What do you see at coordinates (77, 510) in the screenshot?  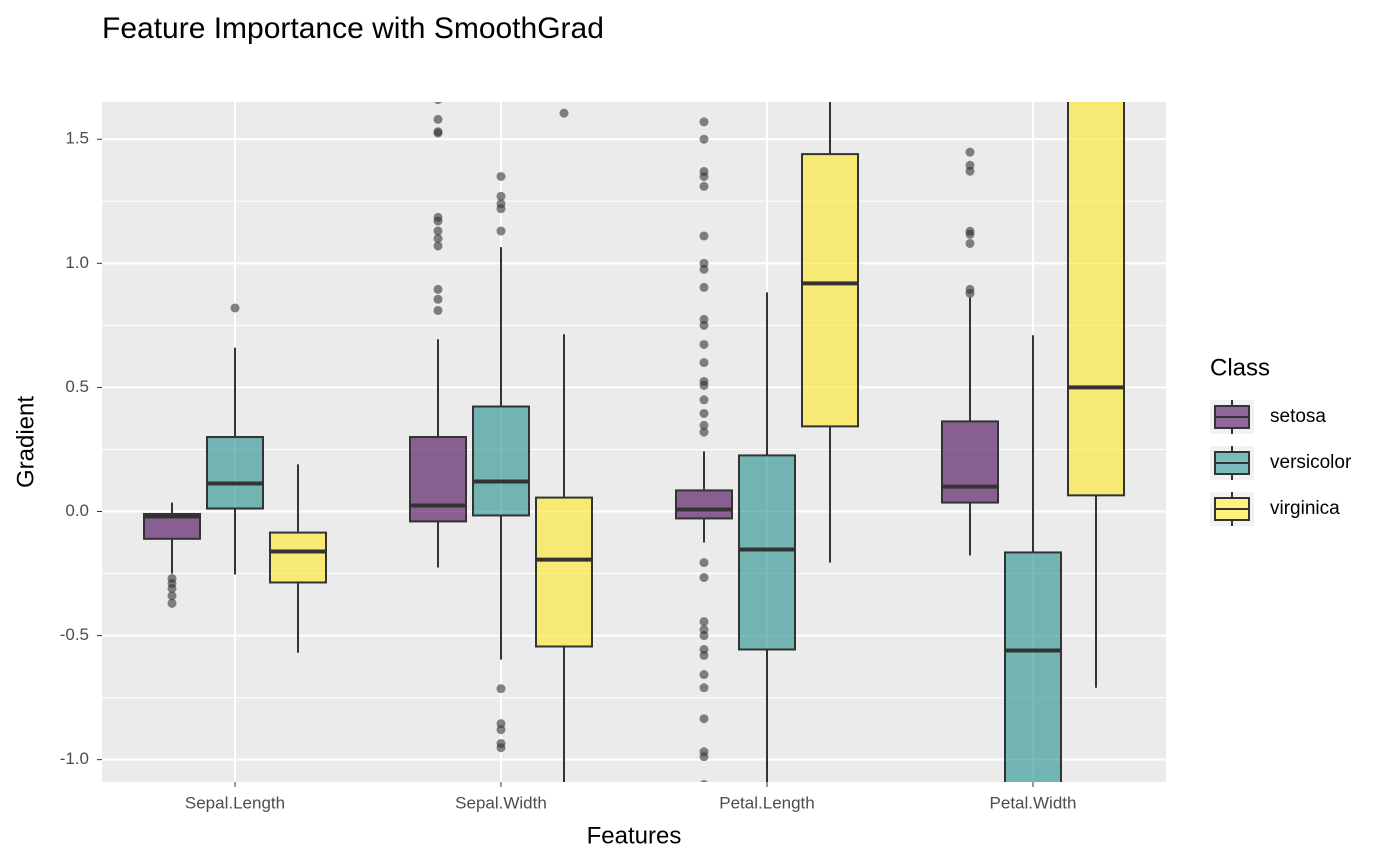 I see `y-tick-label: 0.0` at bounding box center [77, 510].